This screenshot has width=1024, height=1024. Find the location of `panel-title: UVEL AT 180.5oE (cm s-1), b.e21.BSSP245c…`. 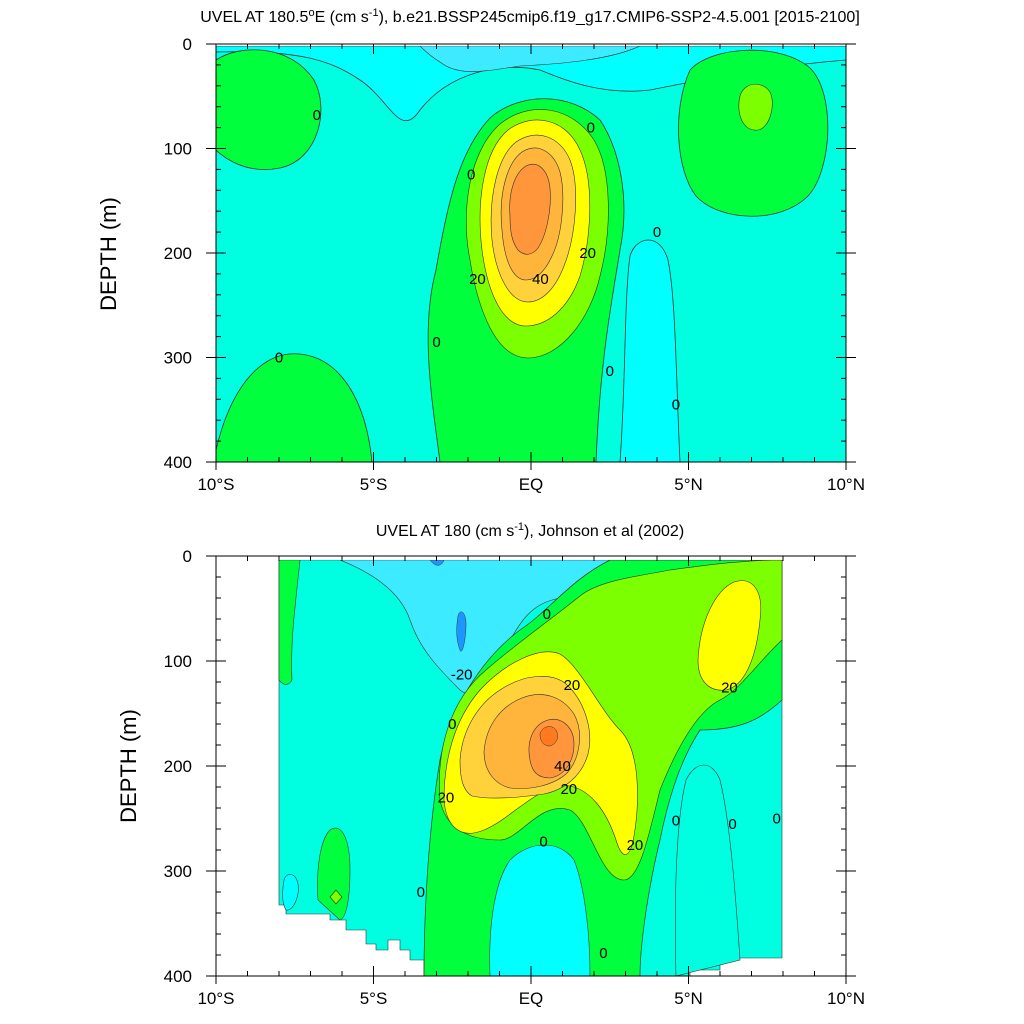

panel-title: UVEL AT 180.5oE (cm s-1), b.e21.BSSP245c… is located at coordinates (530, 16).